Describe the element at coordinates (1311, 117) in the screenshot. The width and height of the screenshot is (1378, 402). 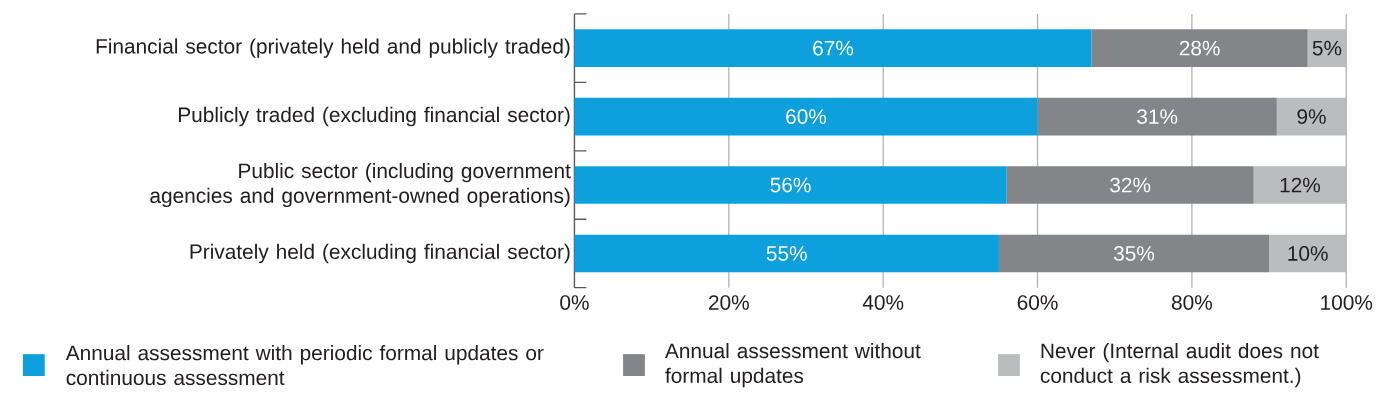
I see `data-label: 9%` at that location.